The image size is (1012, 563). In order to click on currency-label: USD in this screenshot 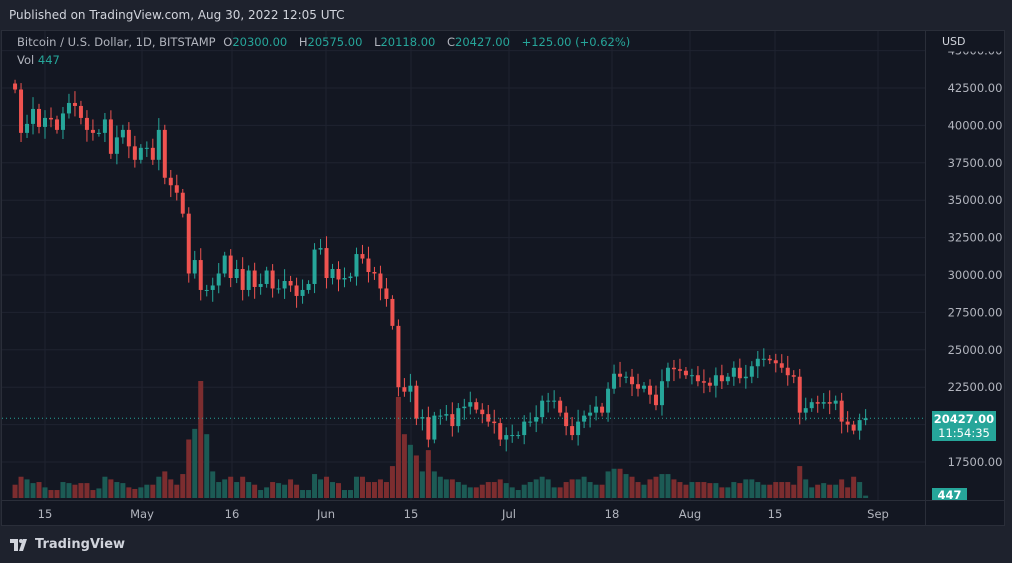, I will do `click(954, 41)`.